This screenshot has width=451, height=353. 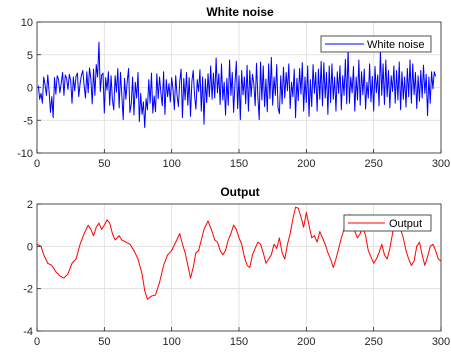 What do you see at coordinates (306, 164) in the screenshot?
I see `white-noise-x-tick-label: 200` at bounding box center [306, 164].